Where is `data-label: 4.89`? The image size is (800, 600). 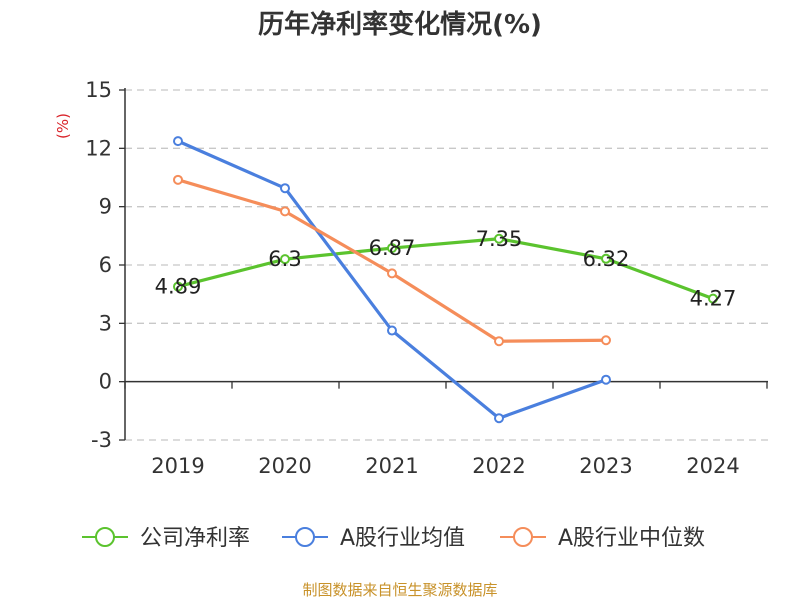 data-label: 4.89 is located at coordinates (178, 287).